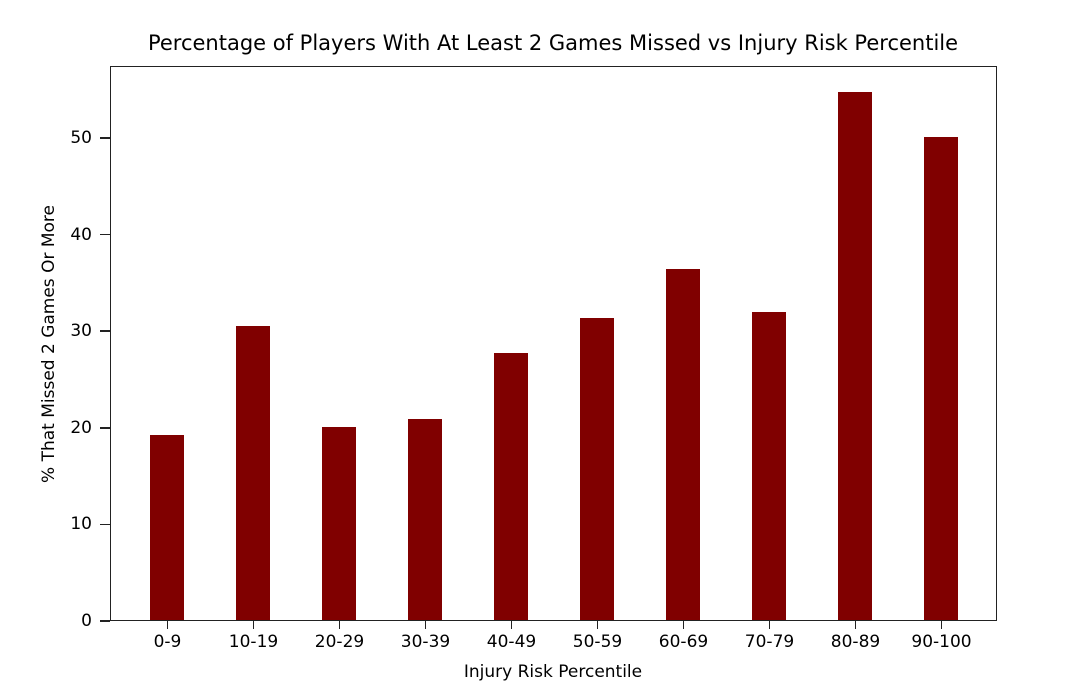  Describe the element at coordinates (49, 344) in the screenshot. I see `y-axis-label: % That Missed 2 Games Or More` at that location.